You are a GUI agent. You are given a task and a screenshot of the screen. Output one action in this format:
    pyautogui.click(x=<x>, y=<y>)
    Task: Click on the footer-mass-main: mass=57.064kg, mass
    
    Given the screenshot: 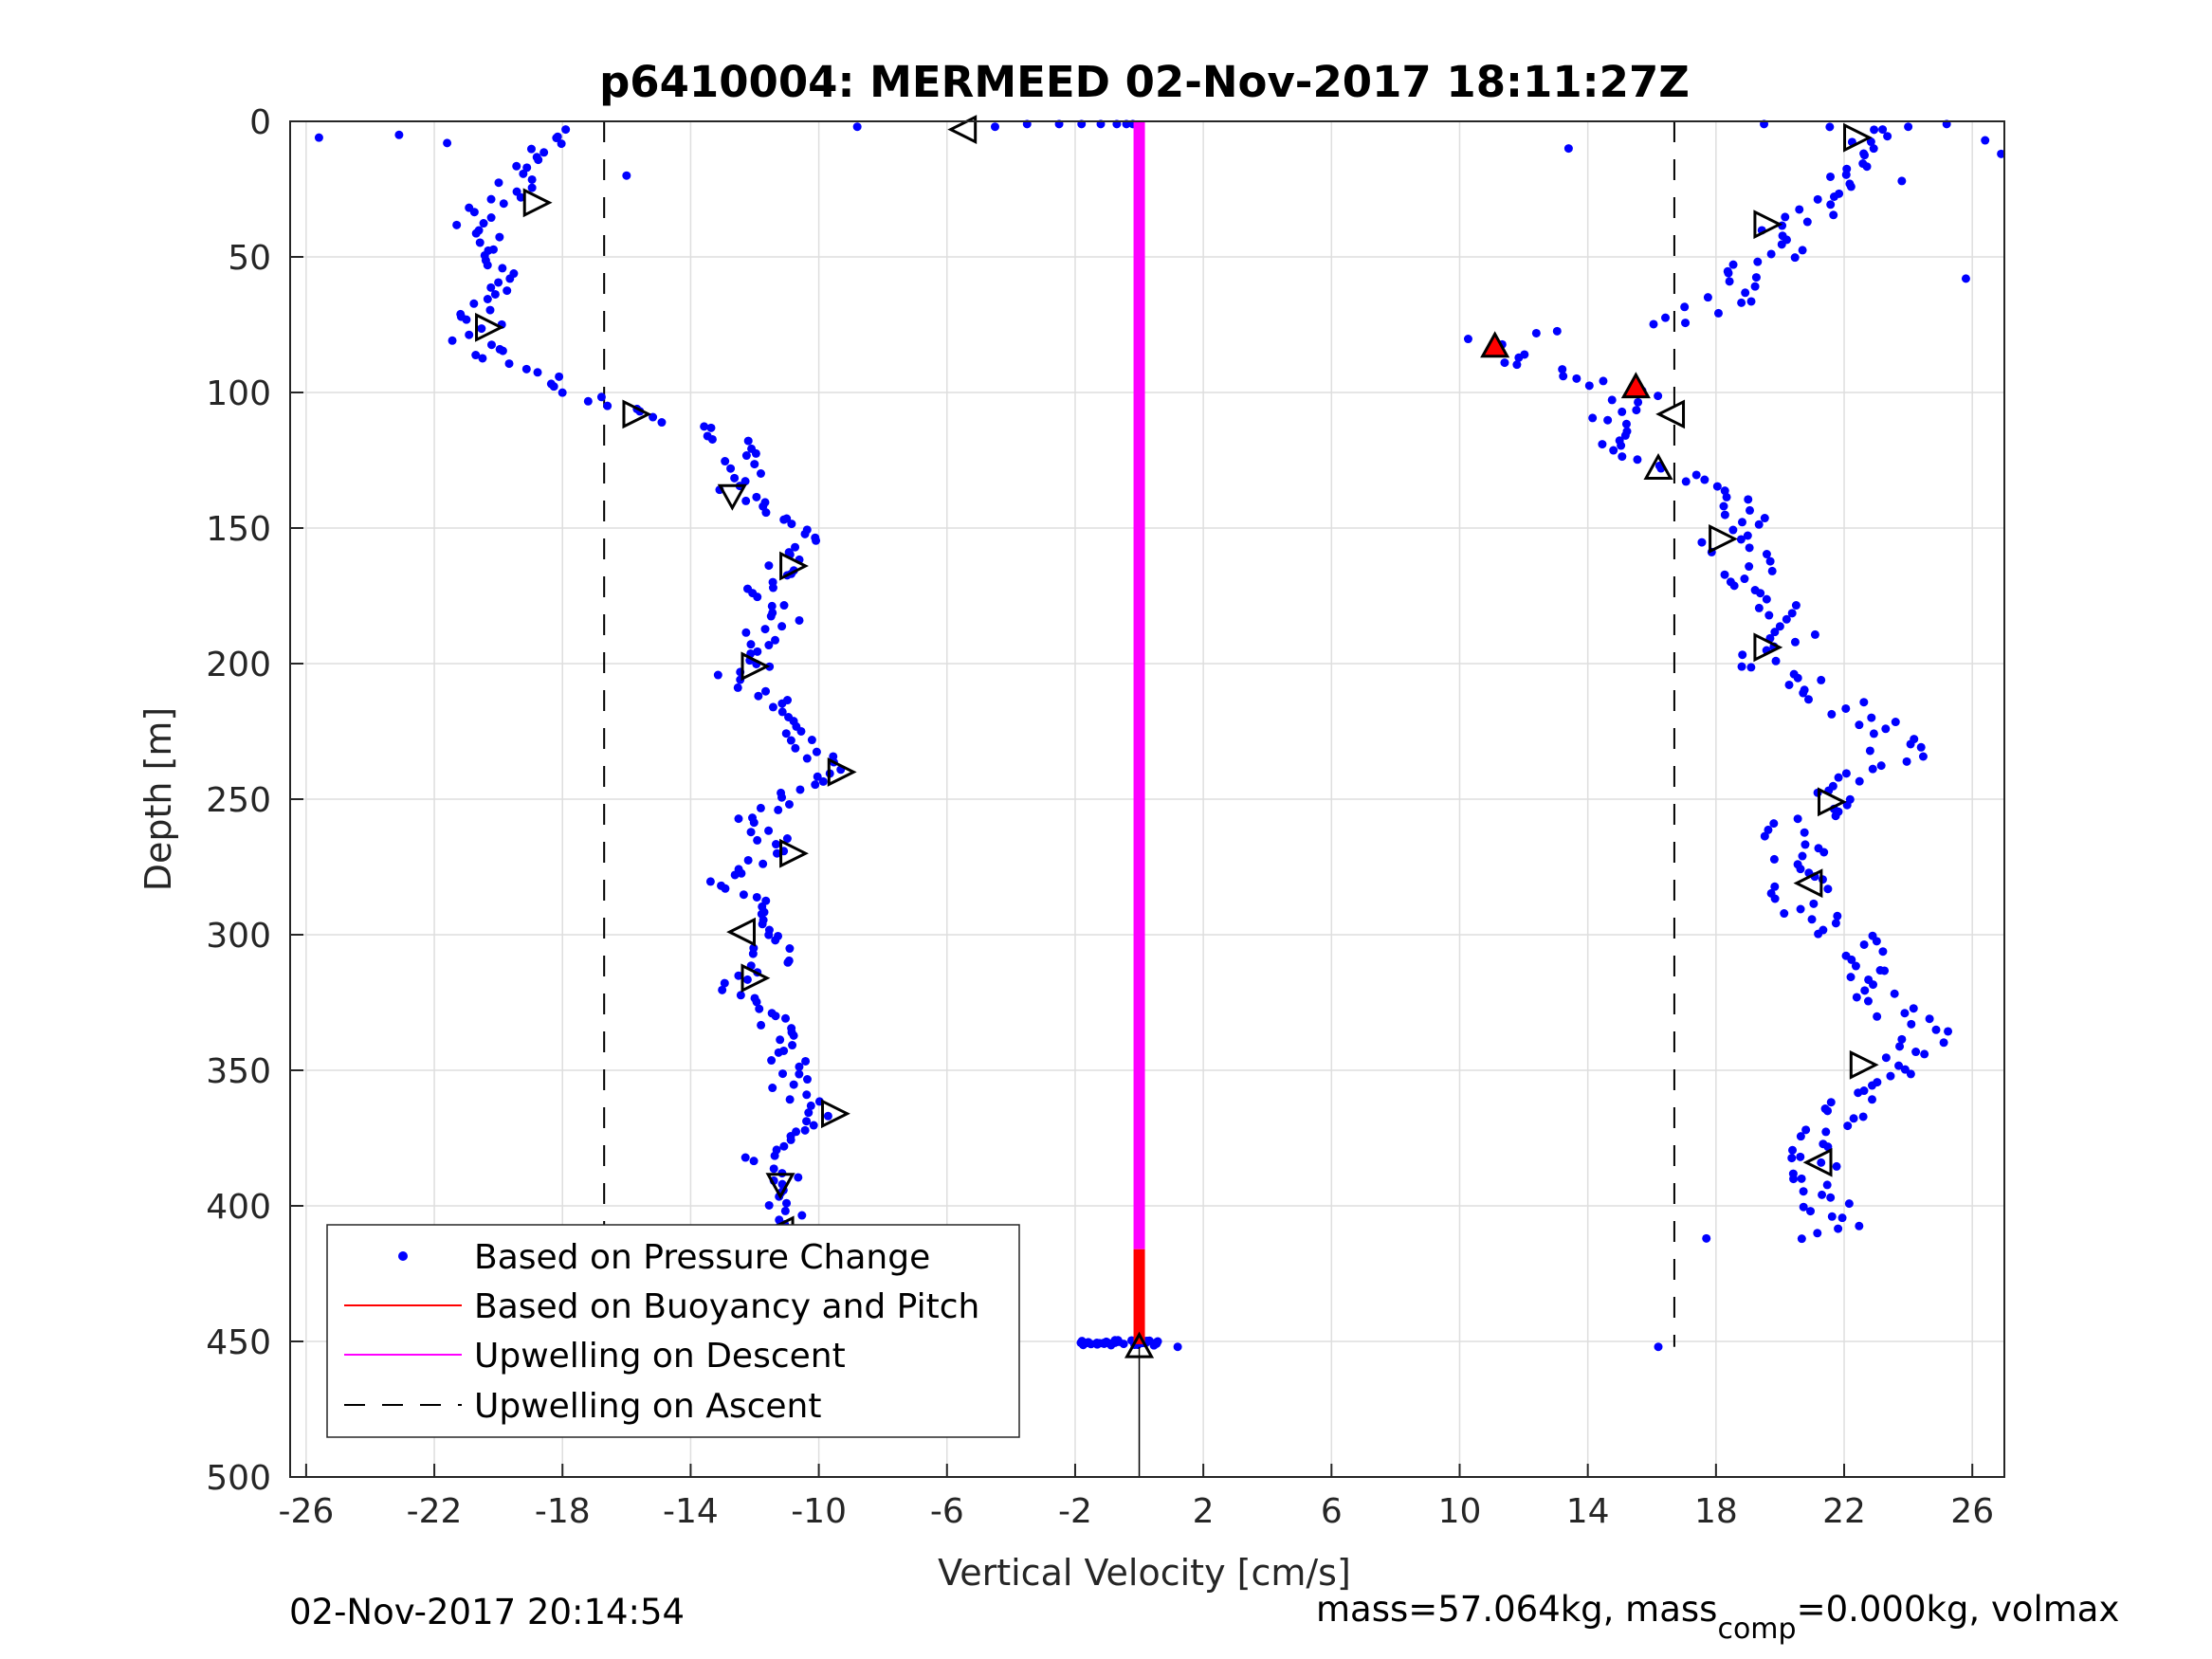 What is the action you would take?
    pyautogui.click(x=1516, y=1609)
    